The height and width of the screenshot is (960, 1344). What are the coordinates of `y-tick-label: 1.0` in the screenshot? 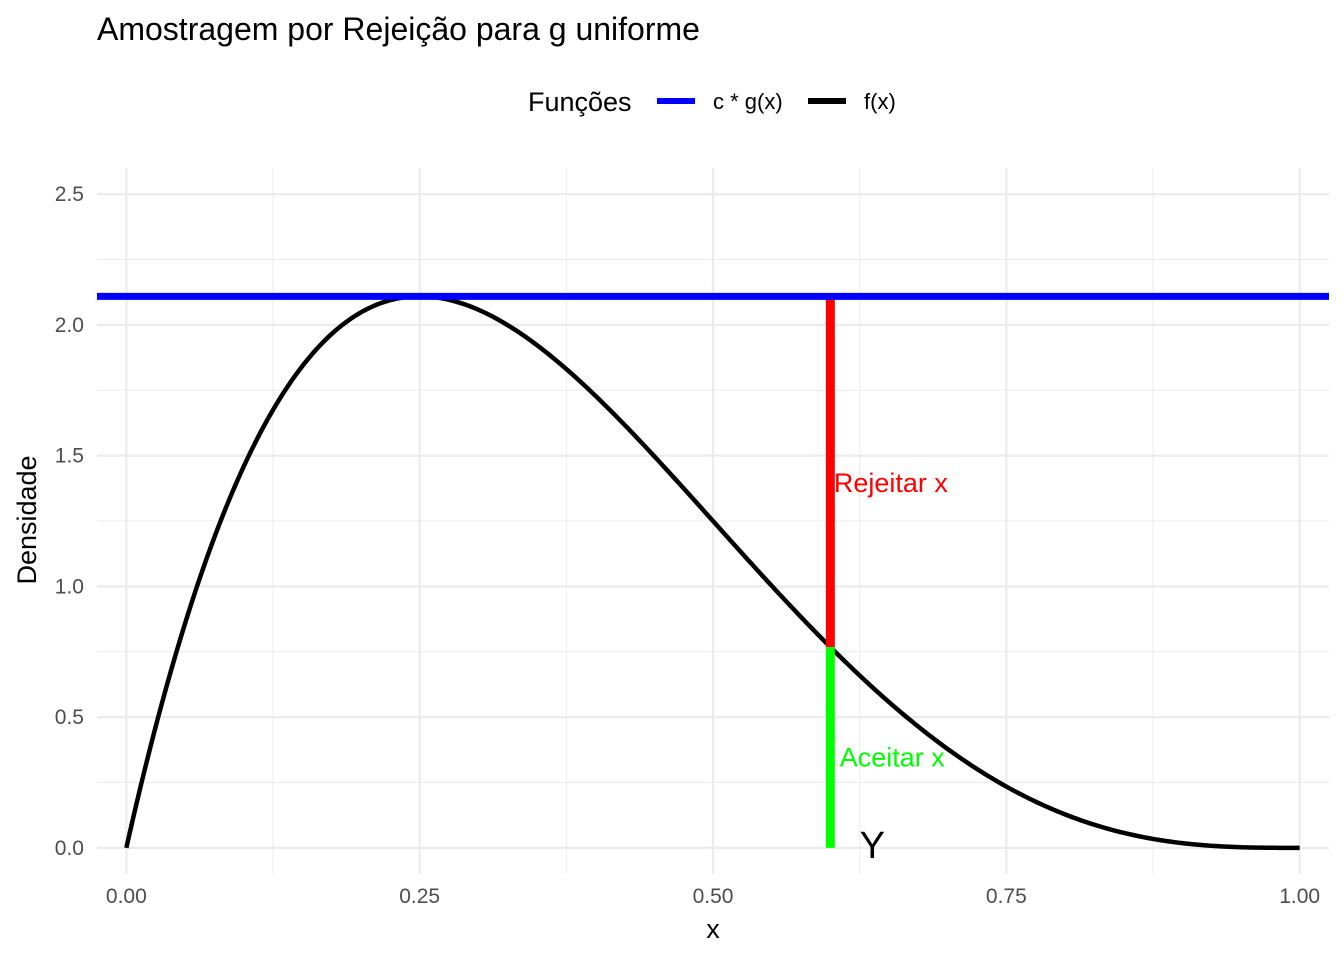 It's located at (69, 586).